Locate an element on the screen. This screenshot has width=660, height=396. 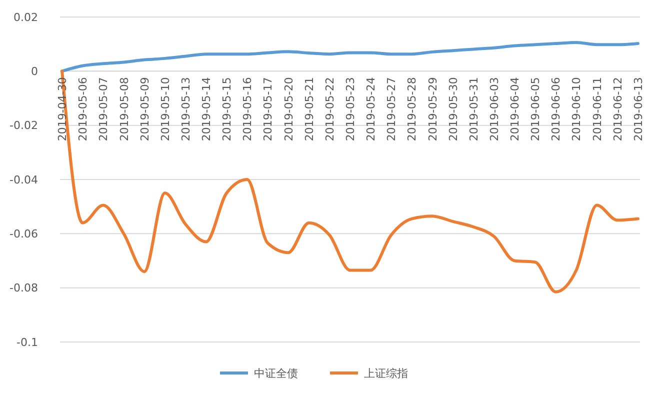
y-tick-label: 0 is located at coordinates (34, 71).